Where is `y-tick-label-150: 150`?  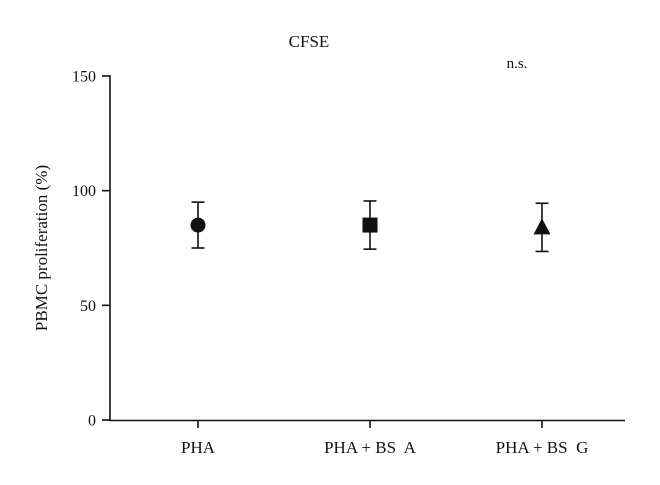 y-tick-label-150: 150 is located at coordinates (84, 77).